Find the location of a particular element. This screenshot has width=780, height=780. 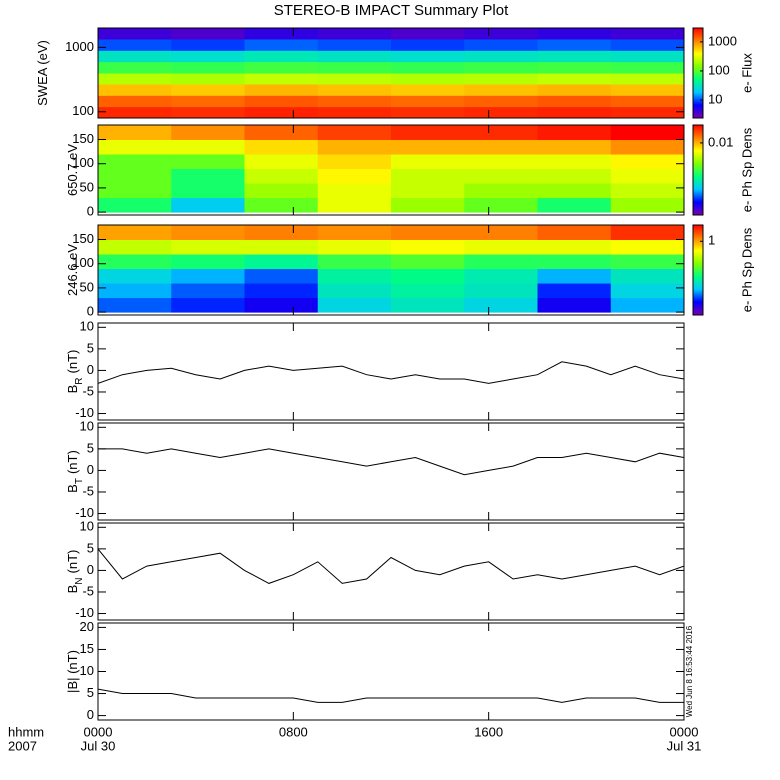

x-tick-label: 1600 is located at coordinates (488, 731).